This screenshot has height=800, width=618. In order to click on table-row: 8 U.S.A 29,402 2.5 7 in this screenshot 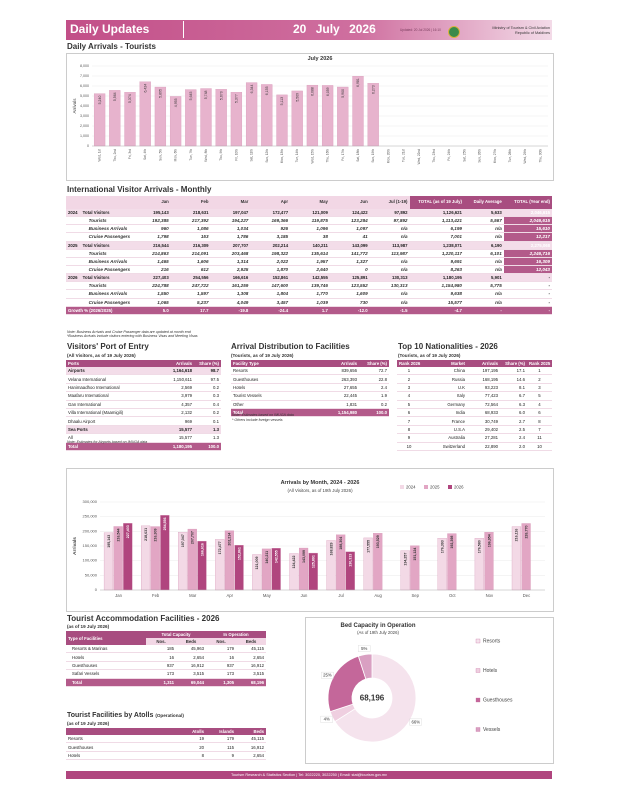, I will do `click(474, 430)`.